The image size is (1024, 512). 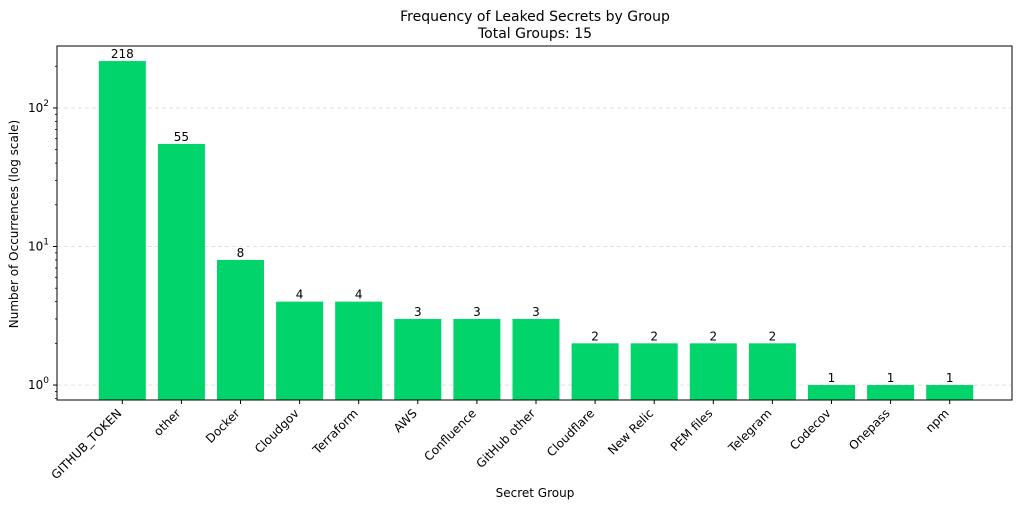 I want to click on bar-aws, so click(x=418, y=359).